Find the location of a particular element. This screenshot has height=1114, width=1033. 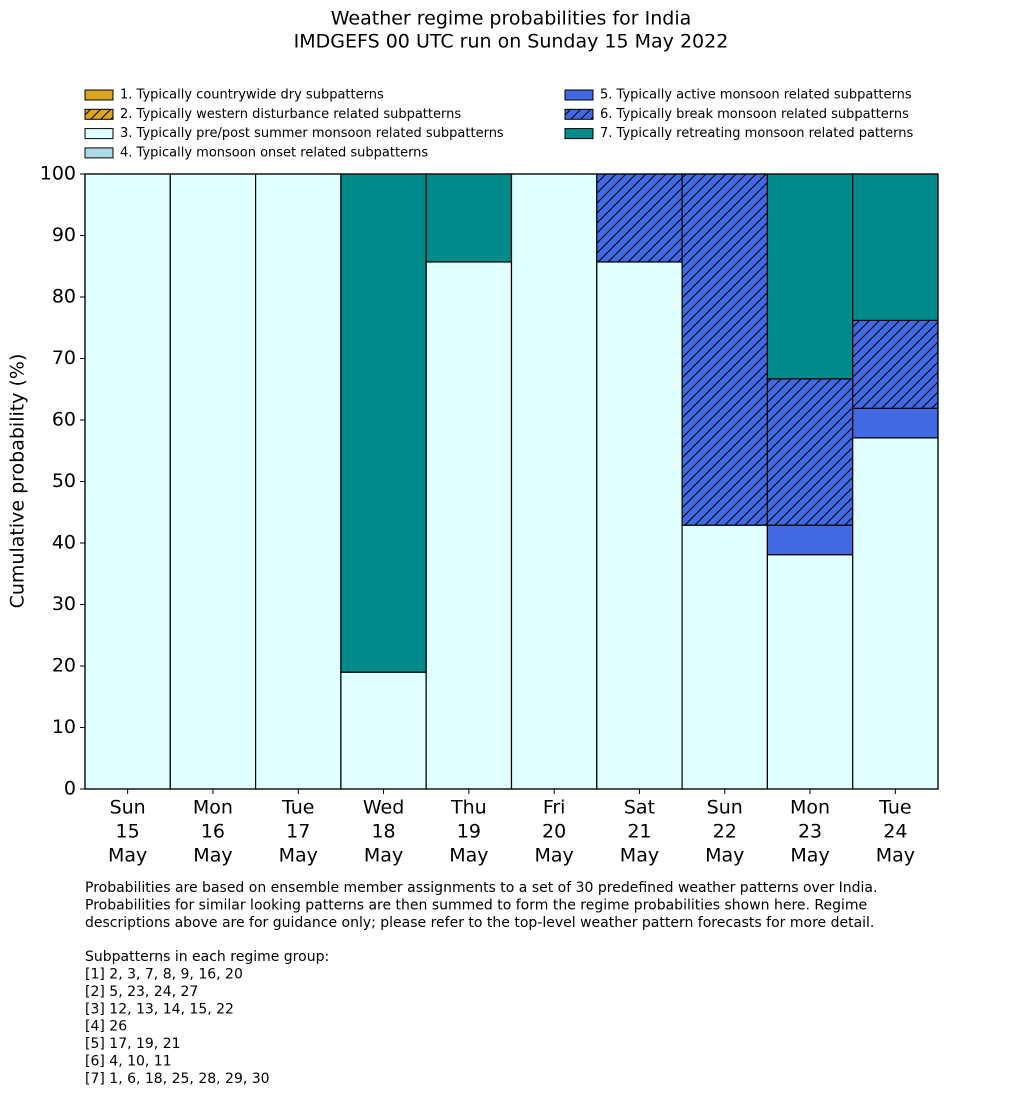

y-axis-label: Cumulative probability (%) is located at coordinates (18, 481).